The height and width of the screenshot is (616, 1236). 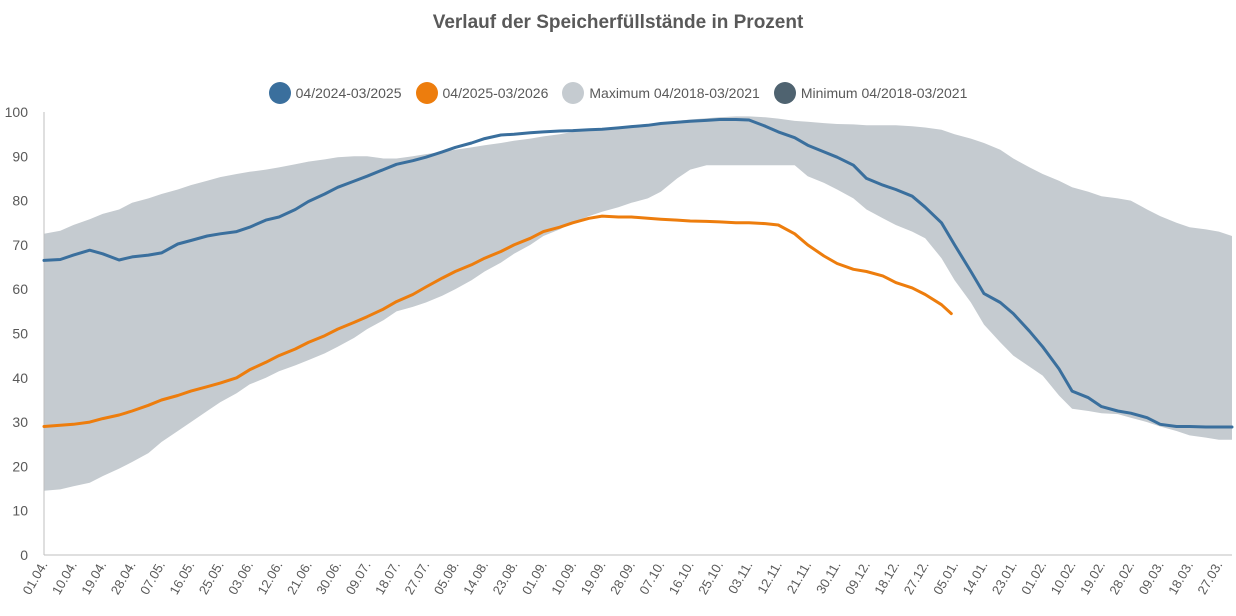 What do you see at coordinates (20, 201) in the screenshot?
I see `y-tick-label: 80` at bounding box center [20, 201].